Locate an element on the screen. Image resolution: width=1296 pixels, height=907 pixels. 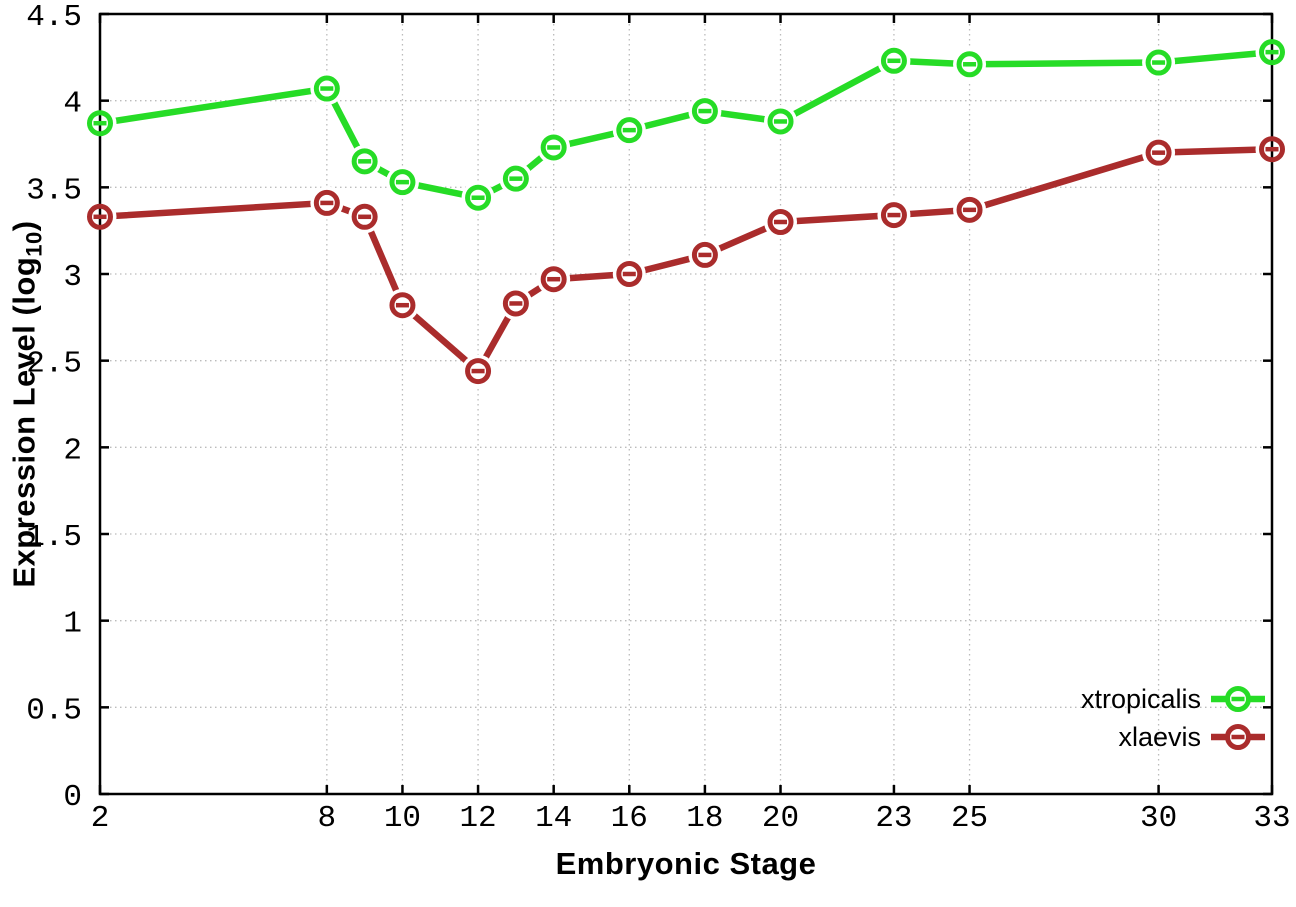
y-tick-label: 2.5 is located at coordinates (54, 364).